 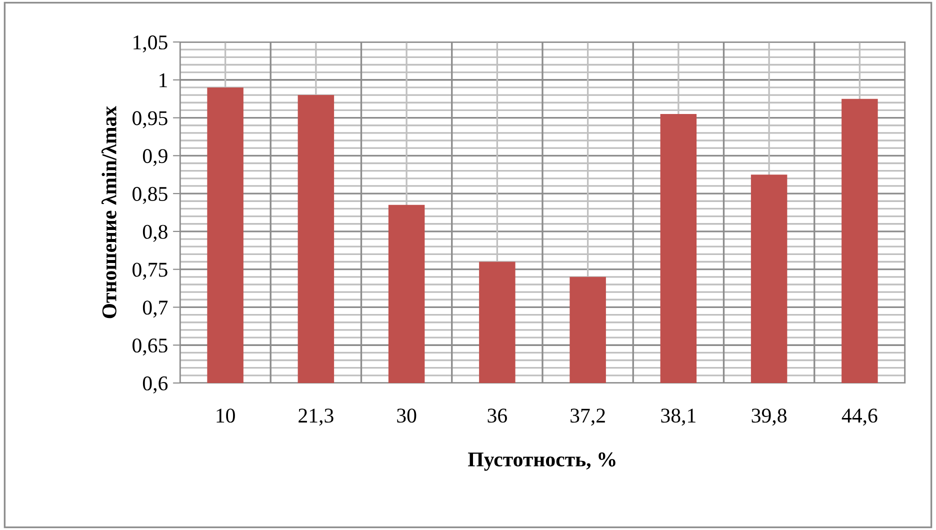 What do you see at coordinates (155, 385) in the screenshot?
I see `y-tick-label: 0,6` at bounding box center [155, 385].